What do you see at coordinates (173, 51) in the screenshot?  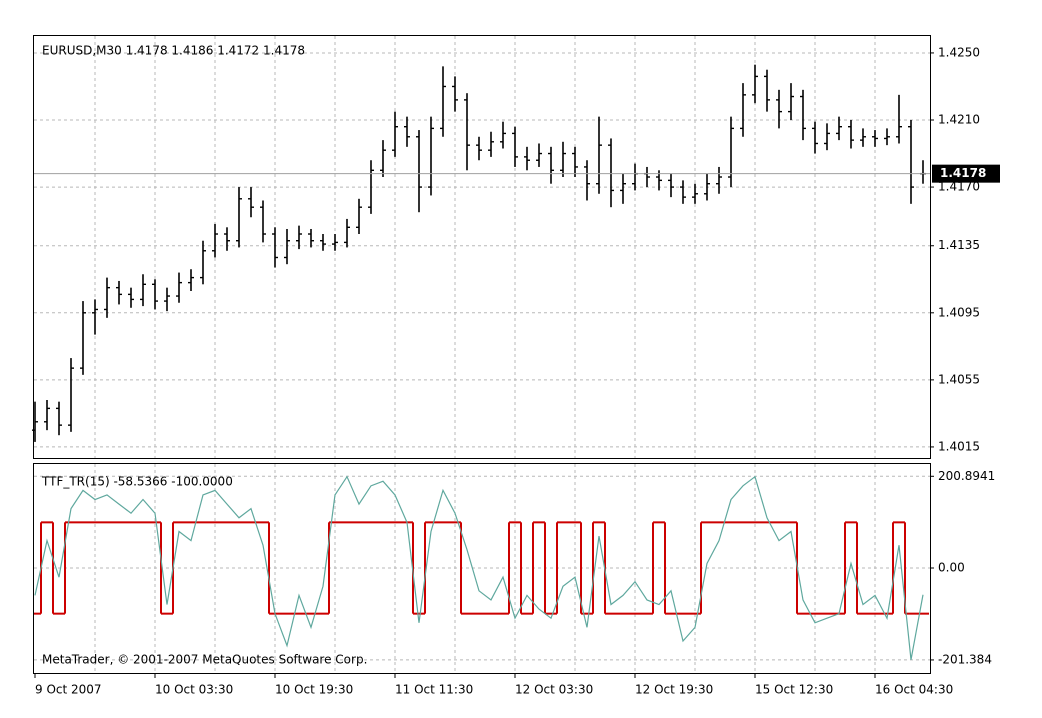 I see `chart-title: EURUSD,M30 1.4178 1.4186 1.4172 1.4178` at bounding box center [173, 51].